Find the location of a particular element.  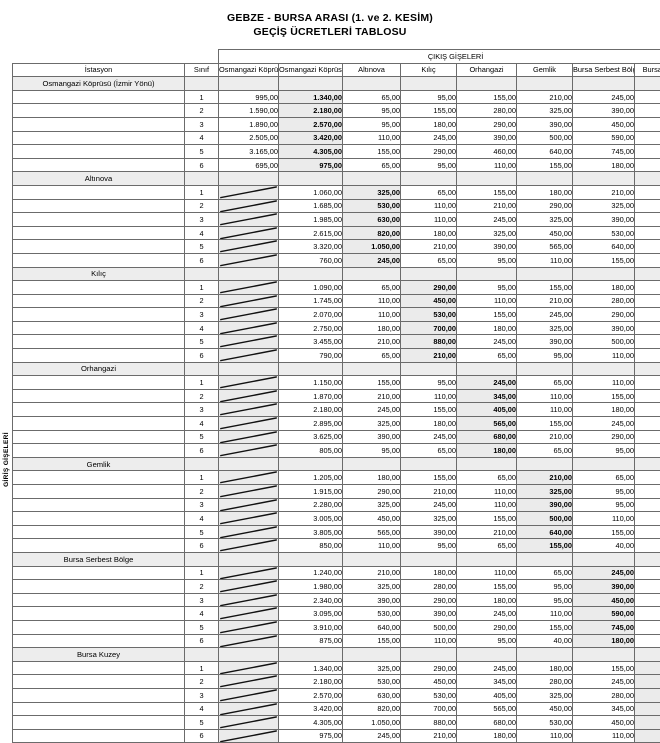

station-name: Altınova is located at coordinates (99, 179).